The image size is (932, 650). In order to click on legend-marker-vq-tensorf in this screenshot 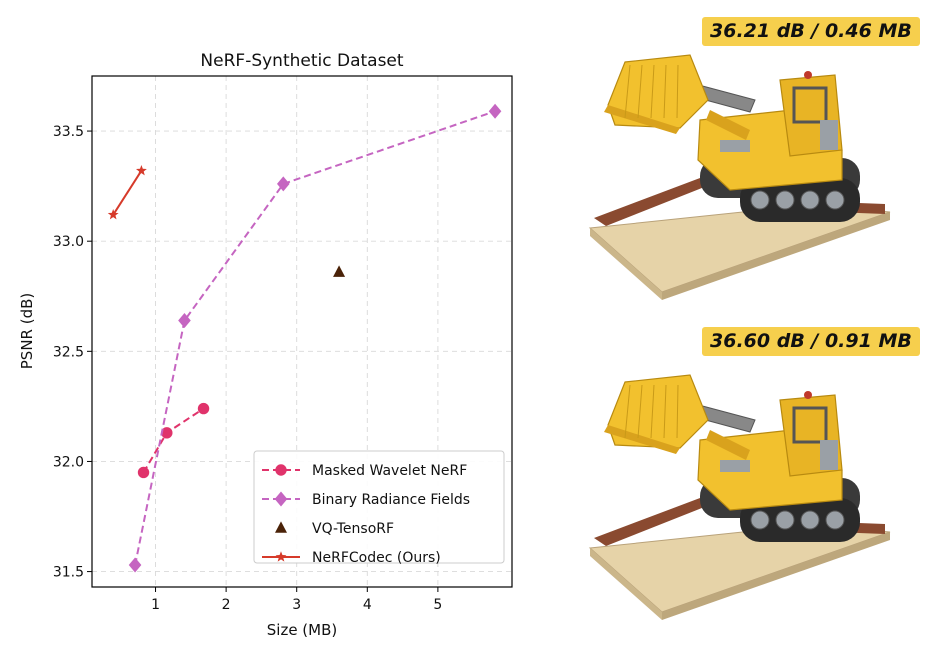, I will do `click(281, 527)`.